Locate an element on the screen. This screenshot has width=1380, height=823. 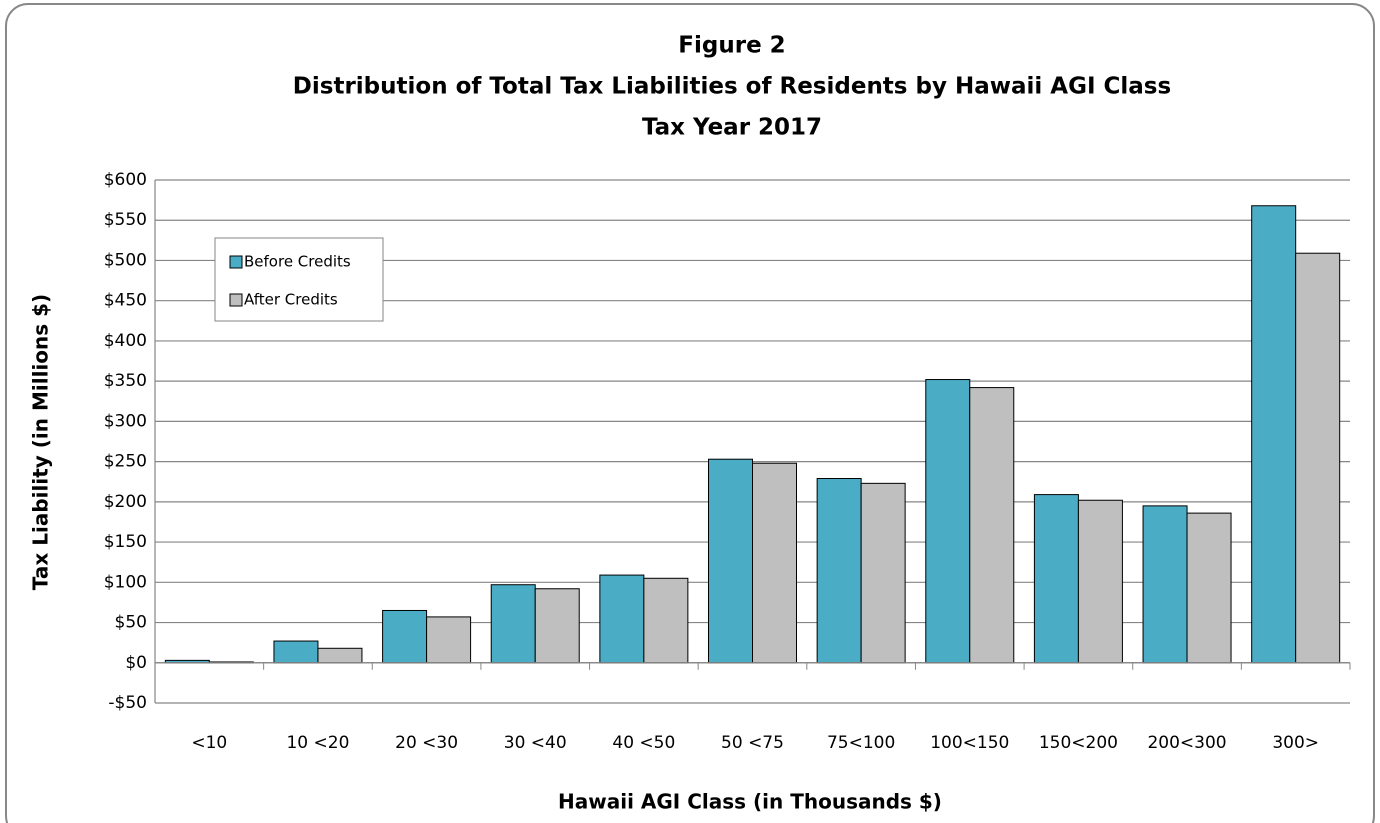
y-tick-label: $50 is located at coordinates (131, 623).